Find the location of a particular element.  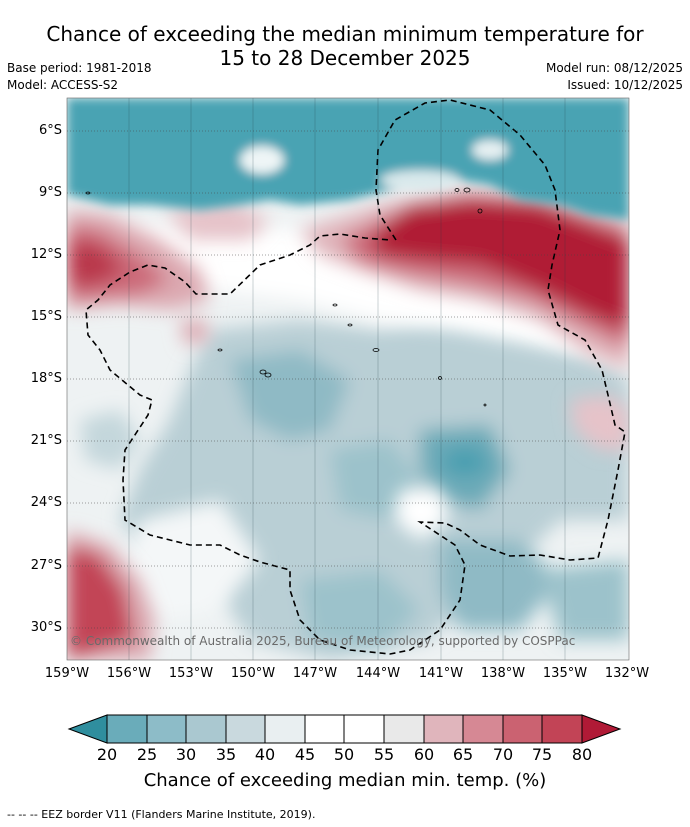

lat-label: 9°S is located at coordinates (50, 192).